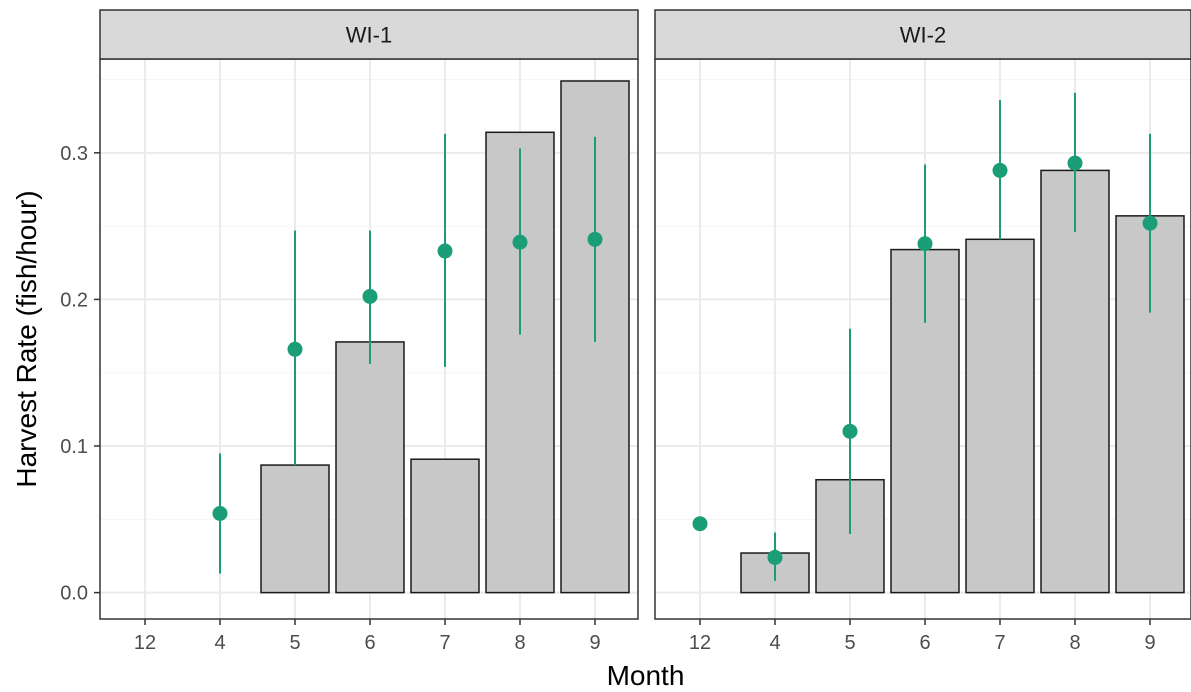 This screenshot has height=692, width=1191. Describe the element at coordinates (74, 447) in the screenshot. I see `y-tick-label: 0.1` at that location.